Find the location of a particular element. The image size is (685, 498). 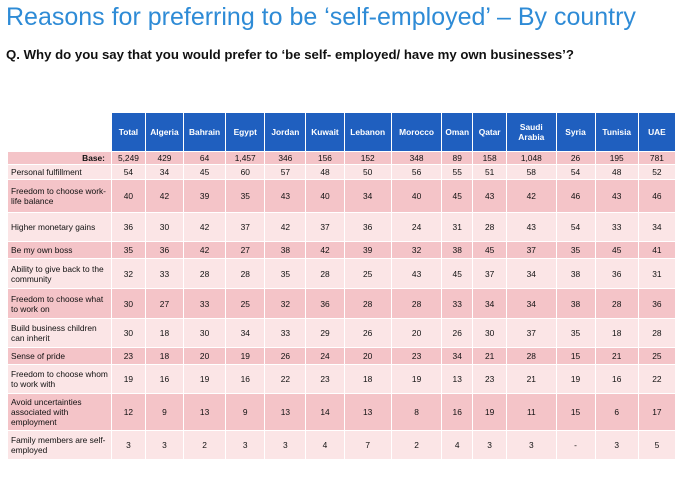

table-cell: 156 is located at coordinates (325, 158).